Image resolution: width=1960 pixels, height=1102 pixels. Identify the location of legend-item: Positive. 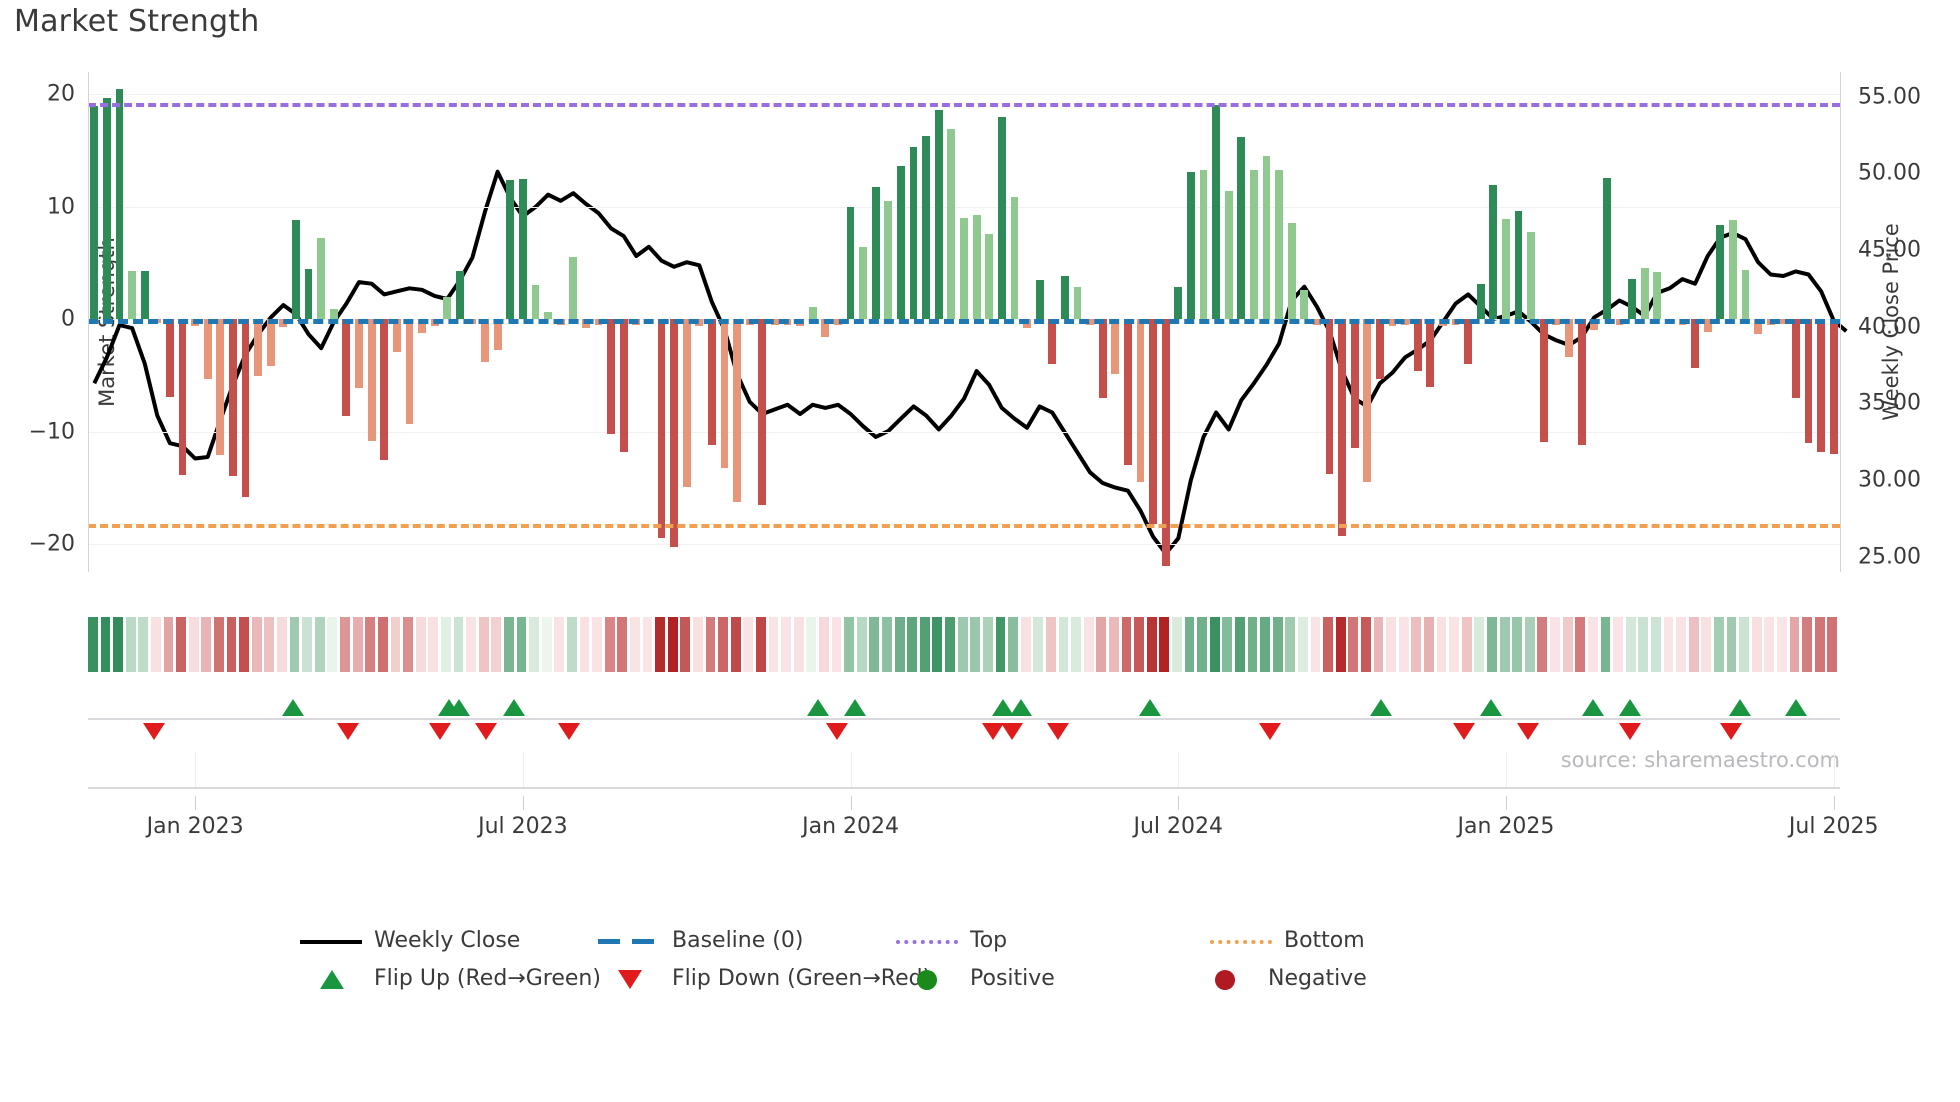
(975, 978).